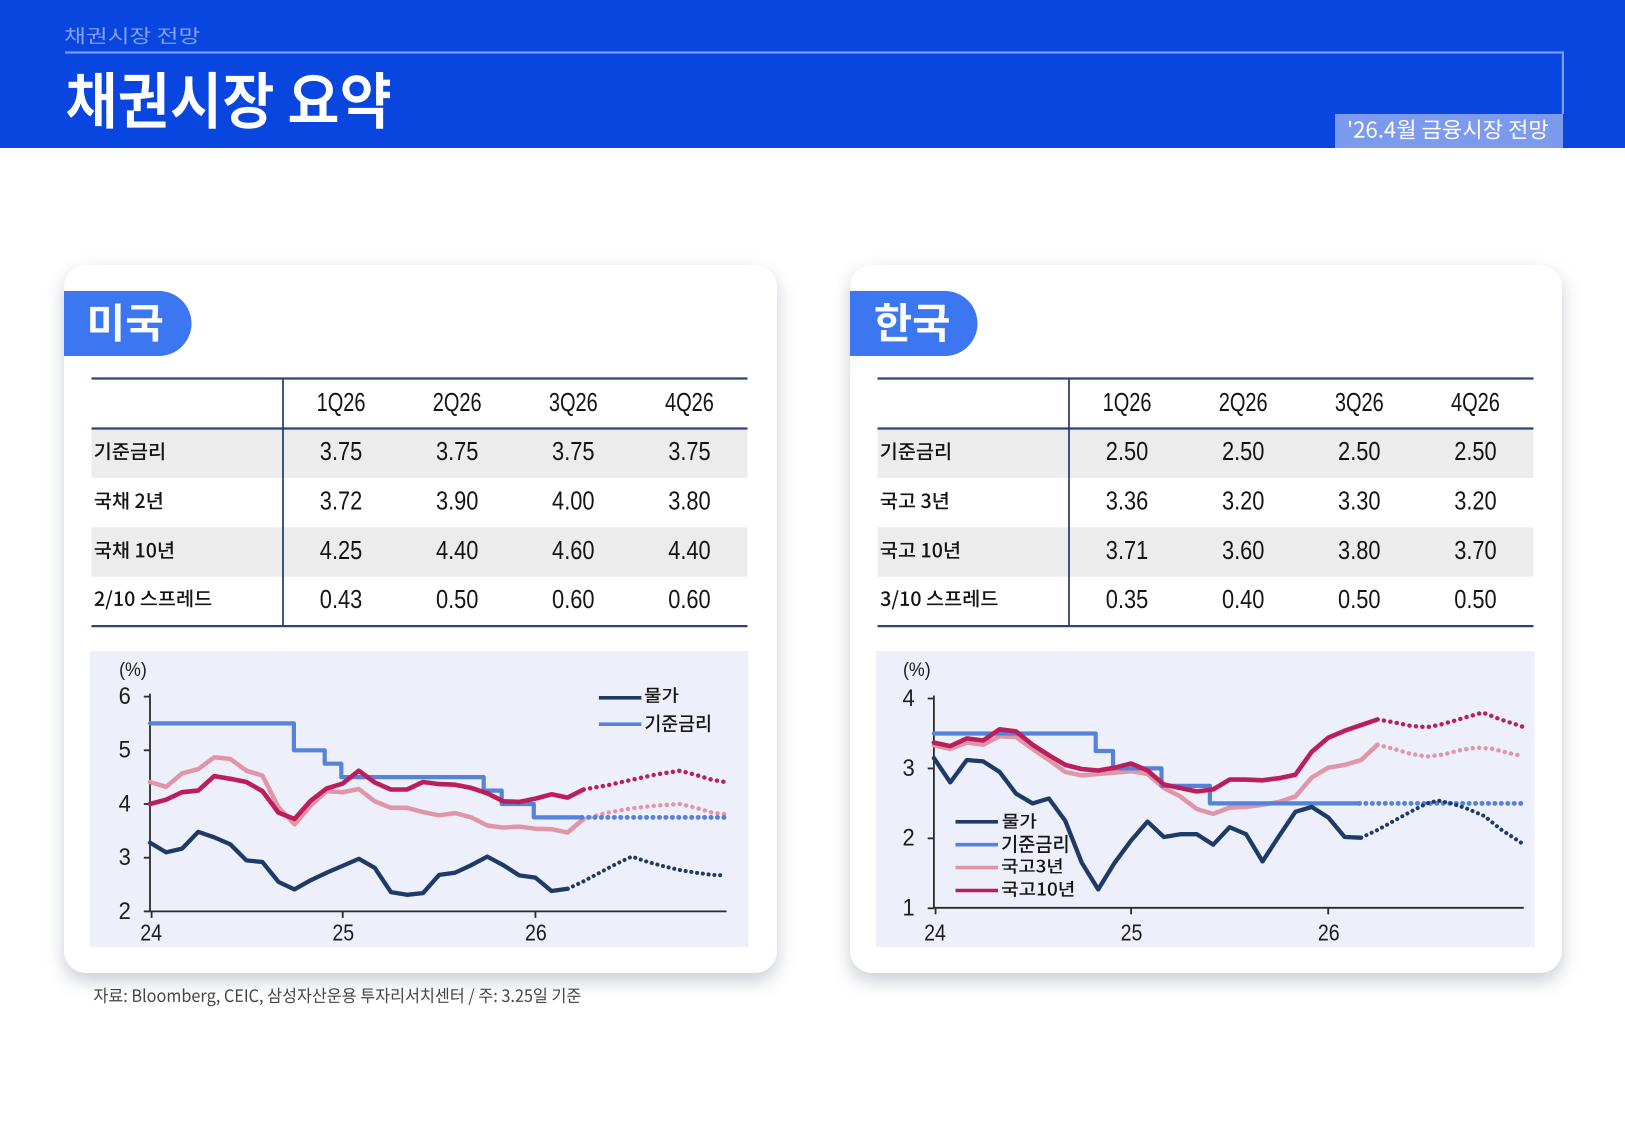 This screenshot has width=1625, height=1125. I want to click on svg-text: 3.72, so click(341, 501).